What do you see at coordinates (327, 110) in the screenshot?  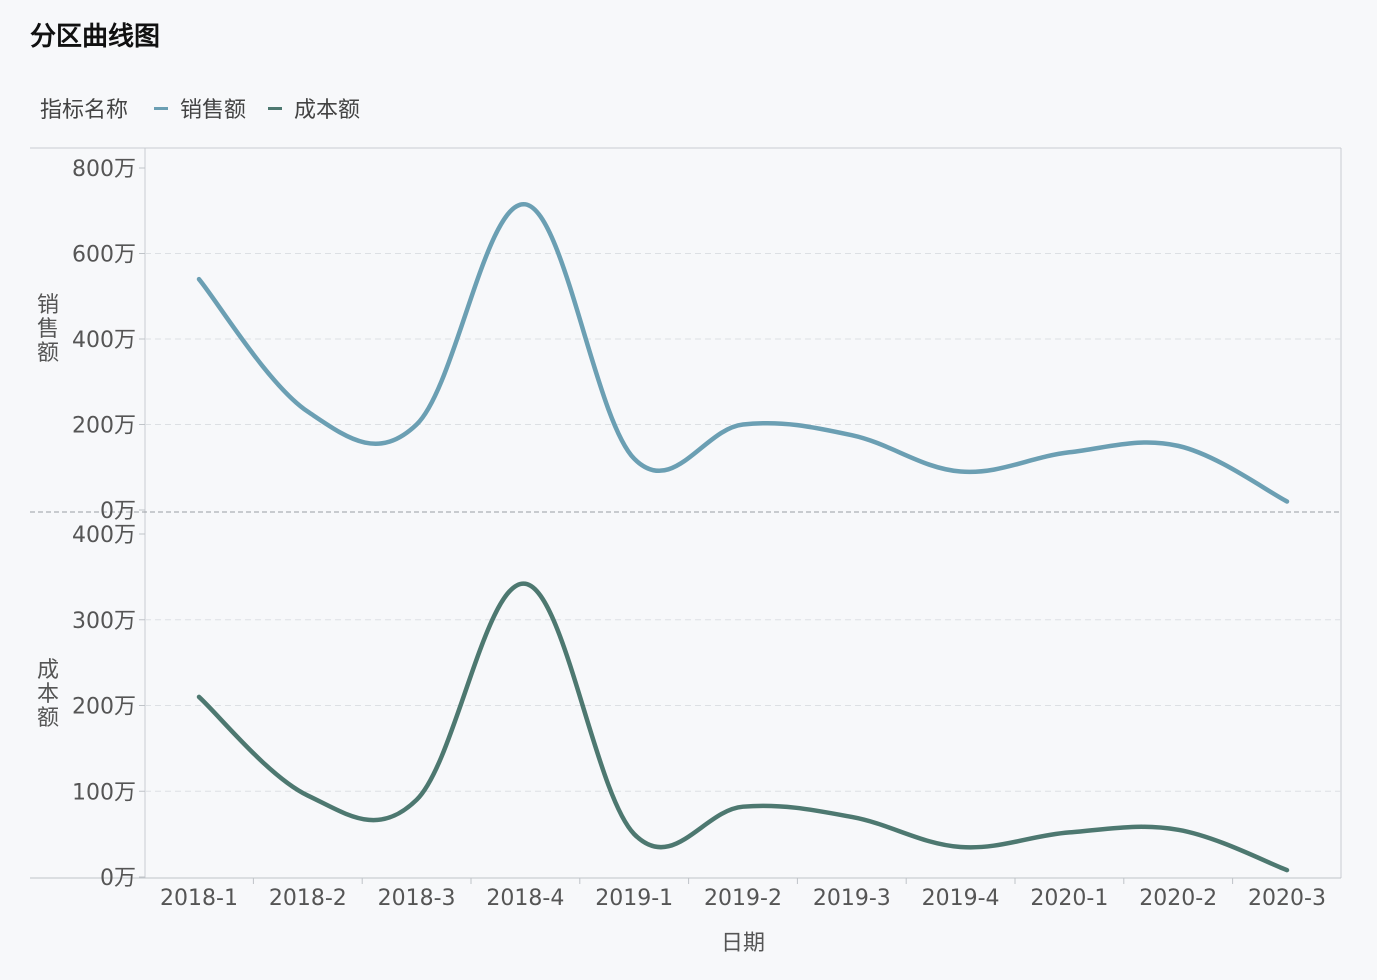 I see `legend-item-cost-label: 成本额` at bounding box center [327, 110].